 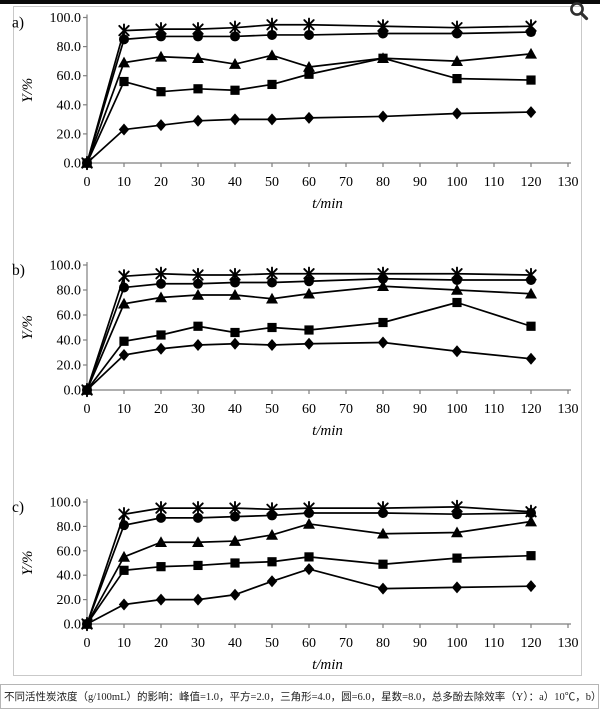 I want to click on magnifier-icon, so click(x=580, y=12).